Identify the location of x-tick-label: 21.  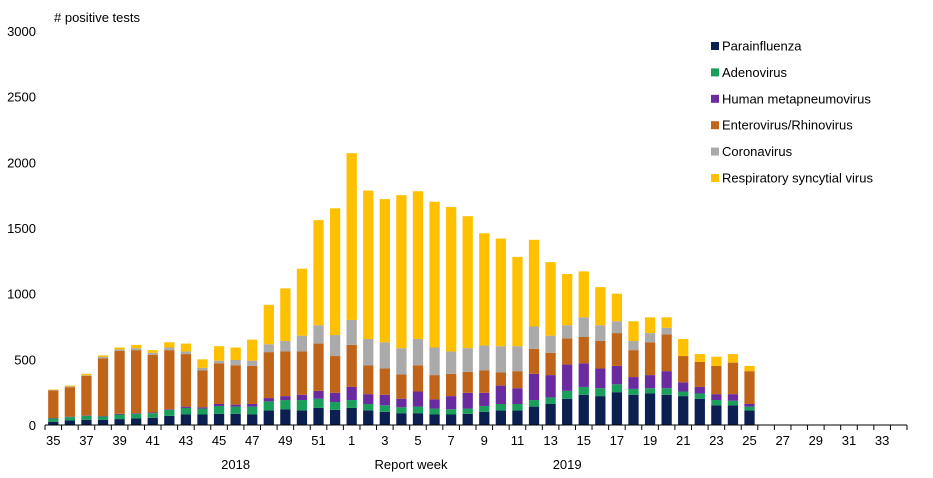
(683, 440).